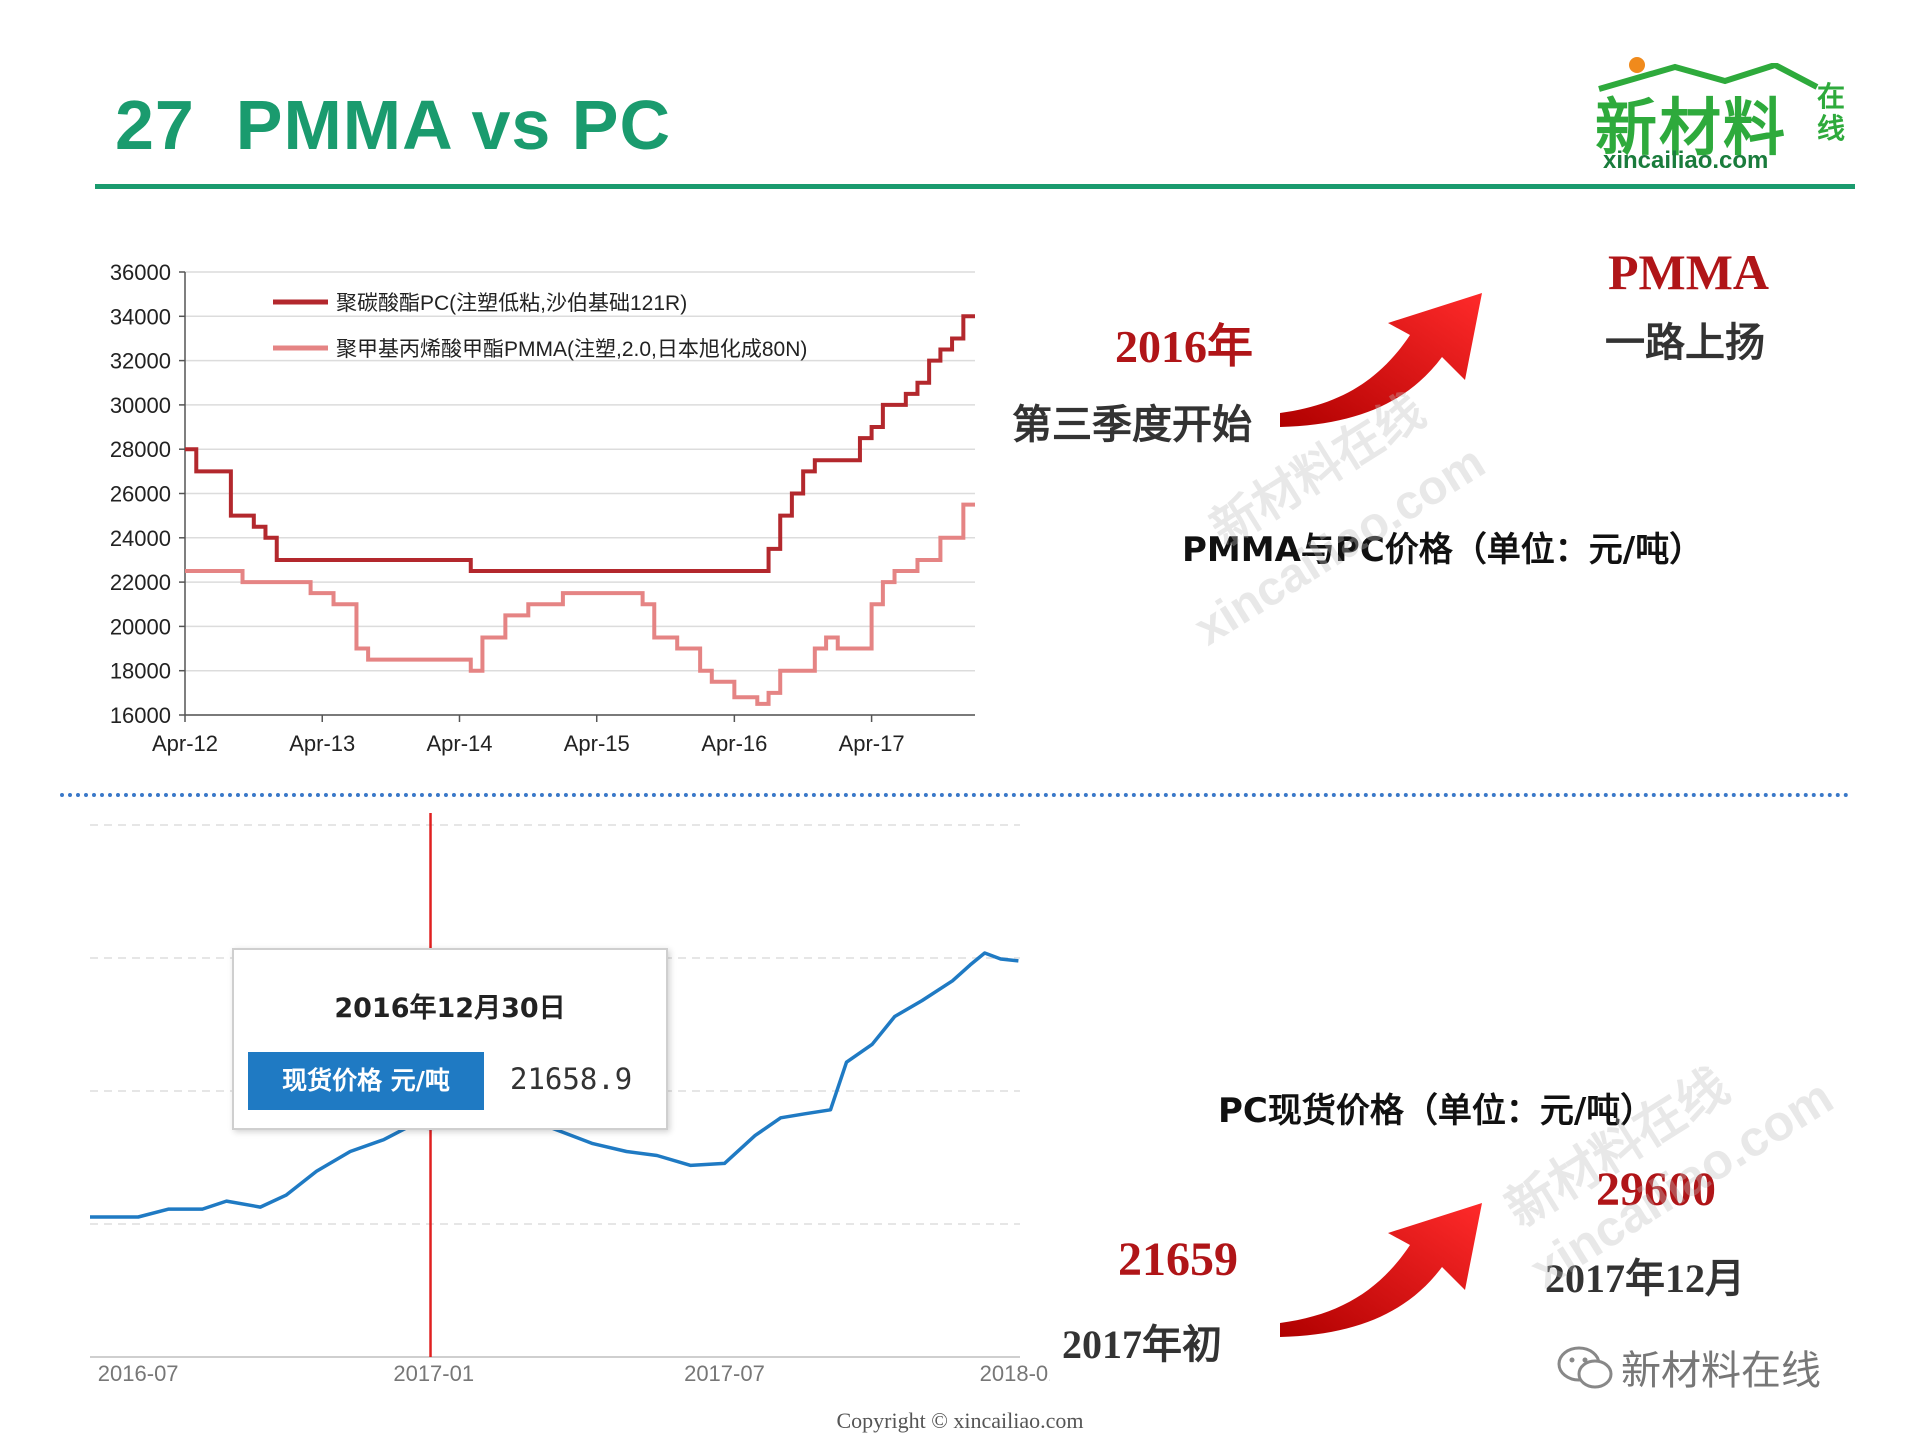  Describe the element at coordinates (1178, 1259) in the screenshot. I see `start-value: 21659` at that location.